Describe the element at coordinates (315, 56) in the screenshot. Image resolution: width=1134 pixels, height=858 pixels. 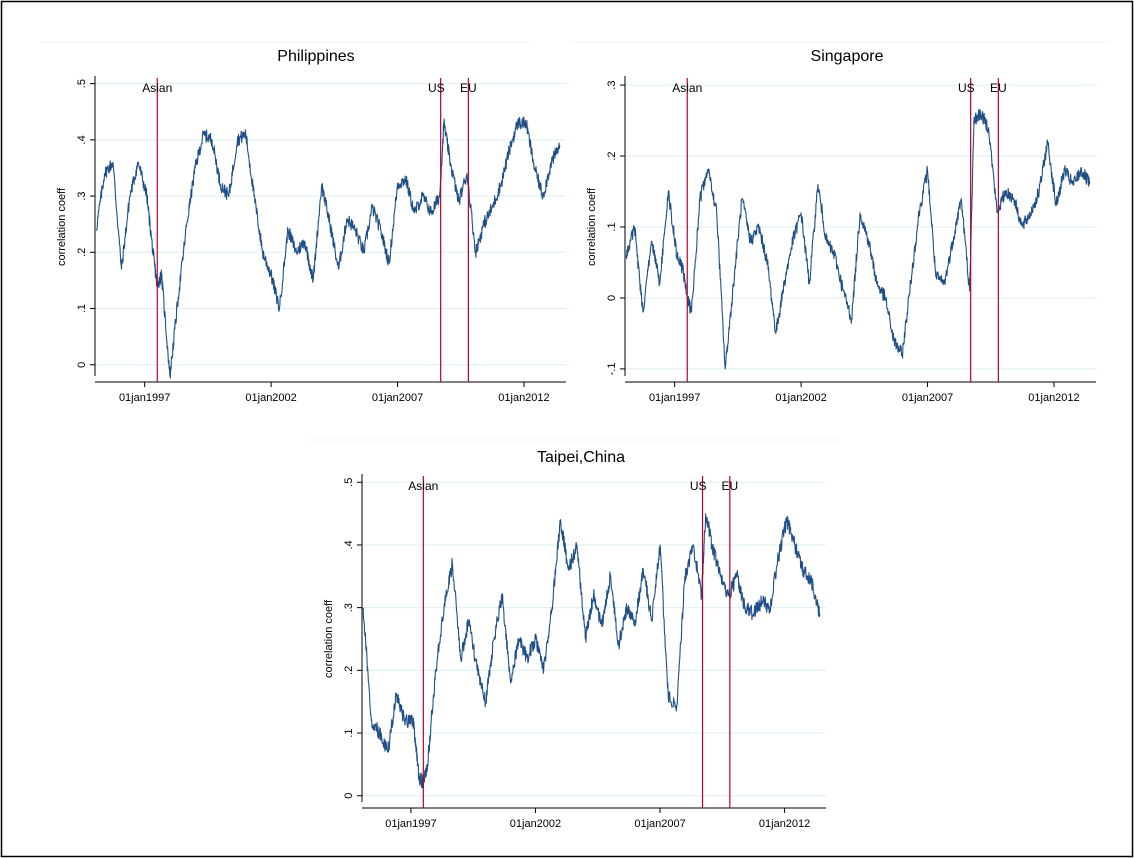
I see `chart-title: Philippines` at that location.